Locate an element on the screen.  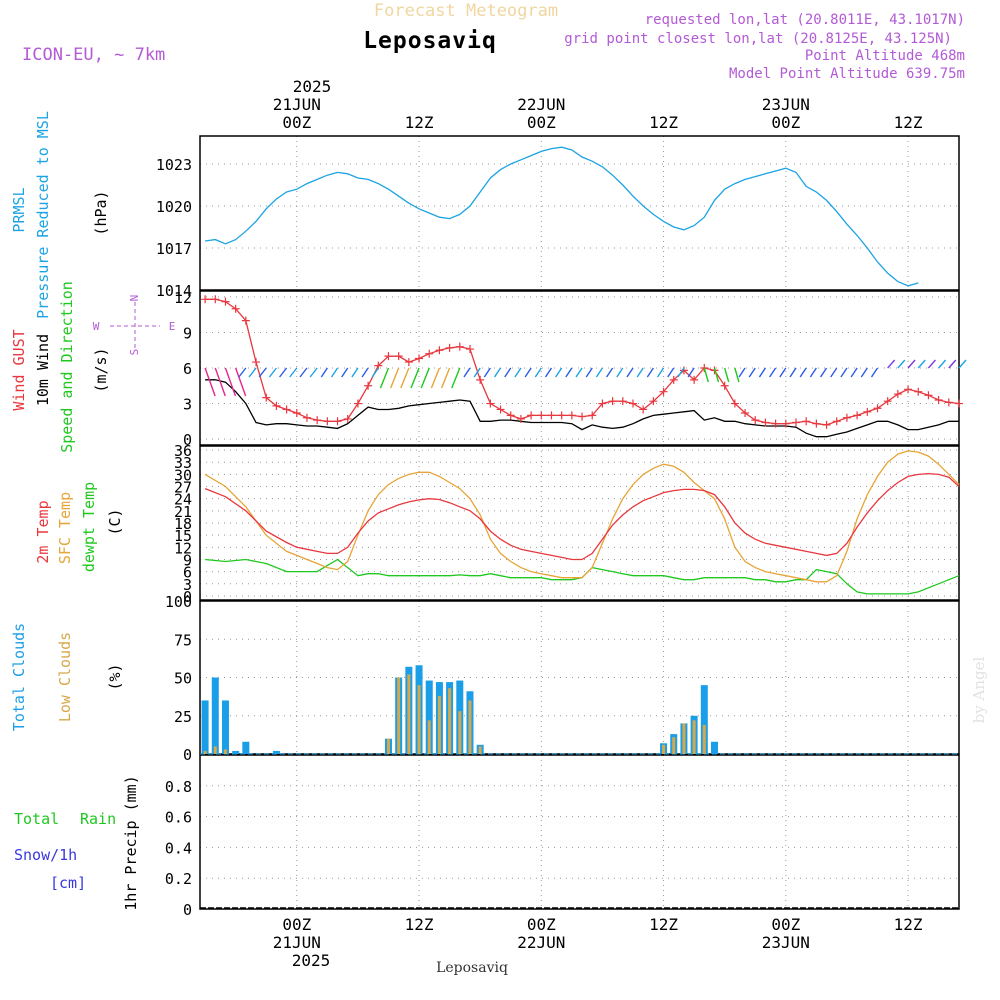
ytick-label: 30 is located at coordinates (183, 475).